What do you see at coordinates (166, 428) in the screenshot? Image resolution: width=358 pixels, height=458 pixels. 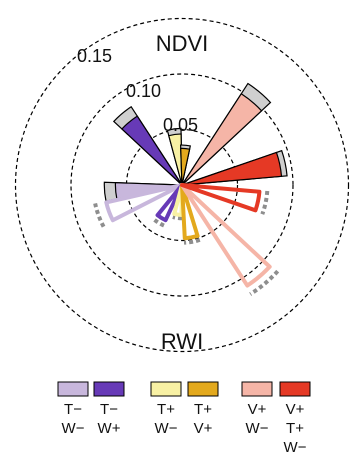 I see `legend-line2-3: W−` at bounding box center [166, 428].